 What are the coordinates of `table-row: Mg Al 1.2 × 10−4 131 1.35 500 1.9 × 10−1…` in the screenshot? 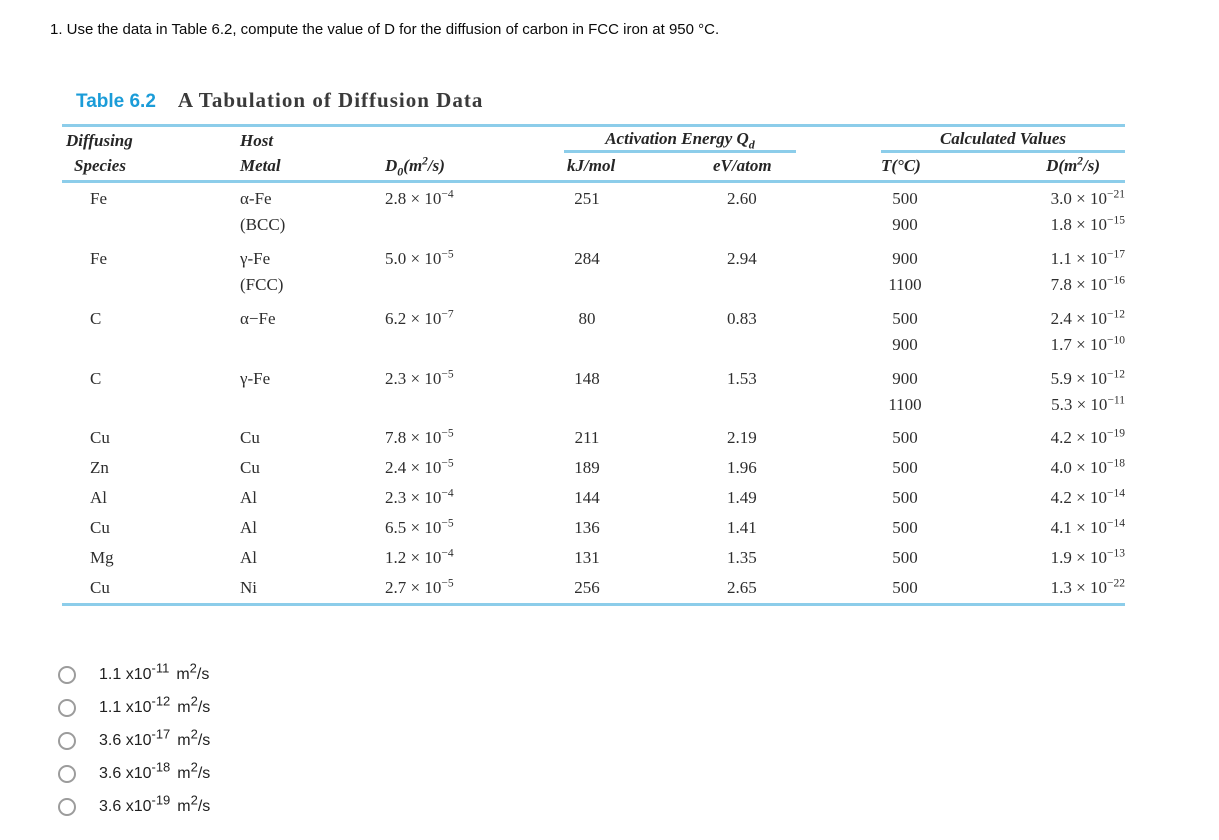 It's located at (593, 558).